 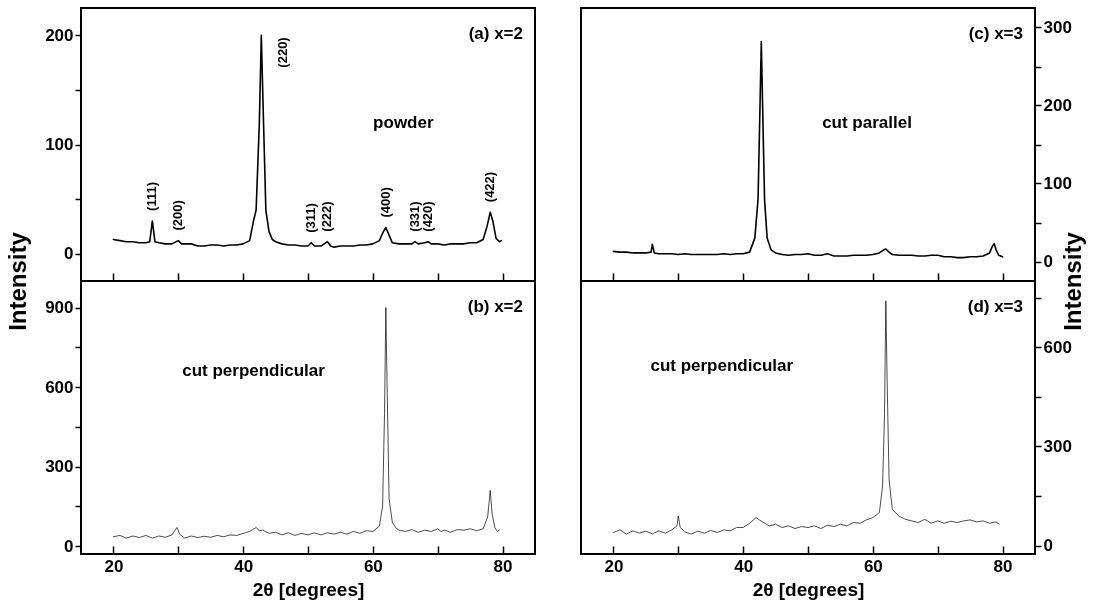 What do you see at coordinates (415, 216) in the screenshot?
I see `annotation: (331)` at bounding box center [415, 216].